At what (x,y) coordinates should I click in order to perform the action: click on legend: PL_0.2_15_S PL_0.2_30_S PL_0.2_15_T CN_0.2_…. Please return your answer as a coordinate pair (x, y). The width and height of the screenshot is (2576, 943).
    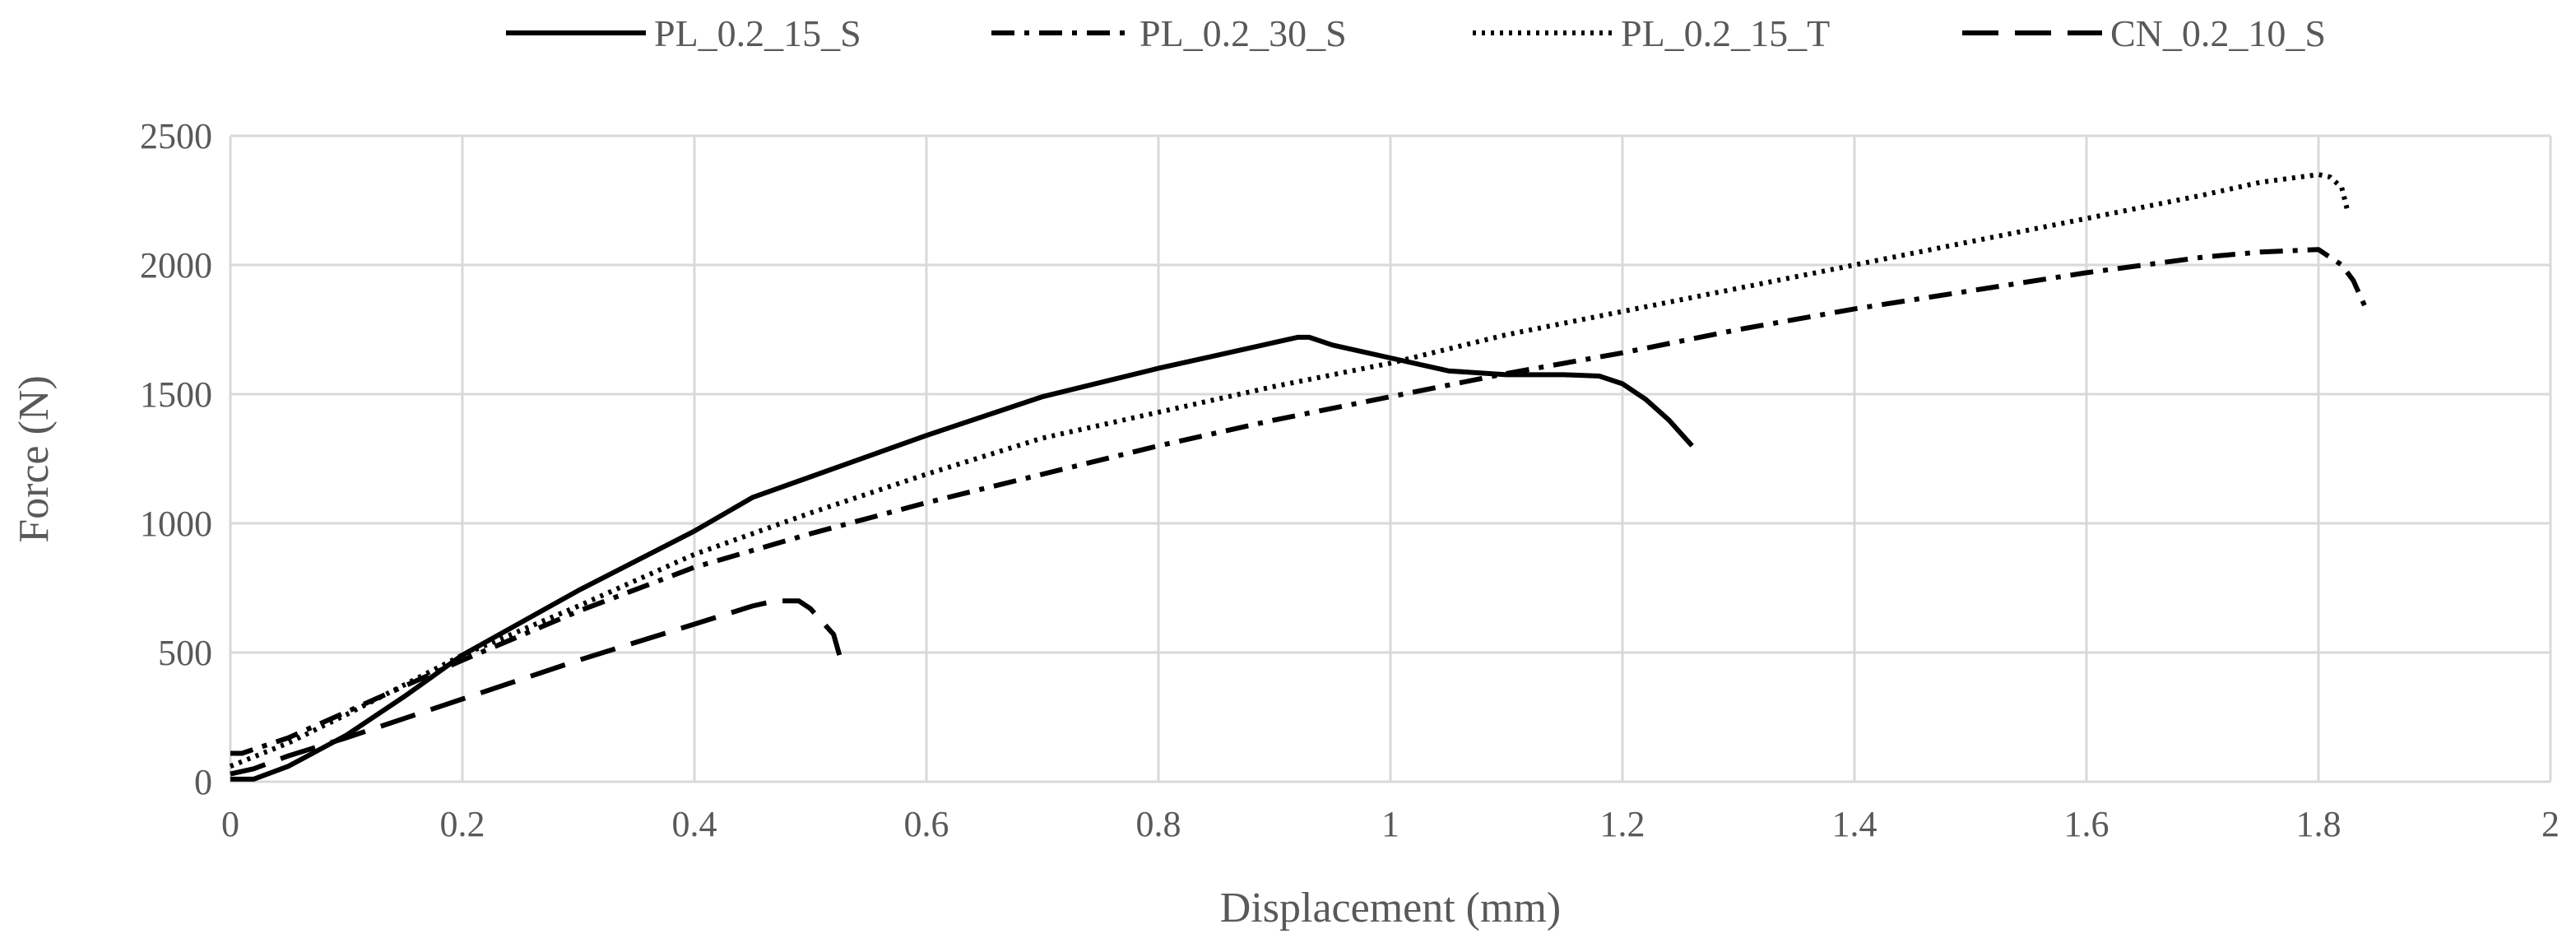
    Looking at the image, I should click on (1416, 33).